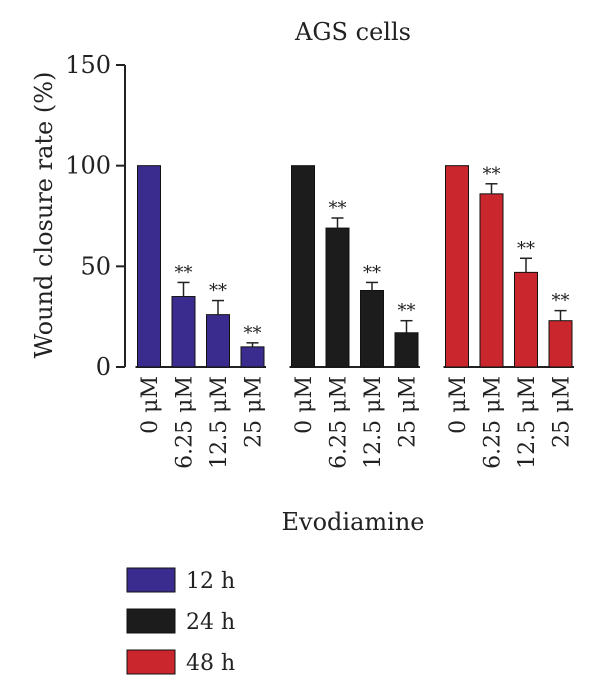 The width and height of the screenshot is (600, 692). What do you see at coordinates (210, 581) in the screenshot?
I see `legend-label: 12 h` at bounding box center [210, 581].